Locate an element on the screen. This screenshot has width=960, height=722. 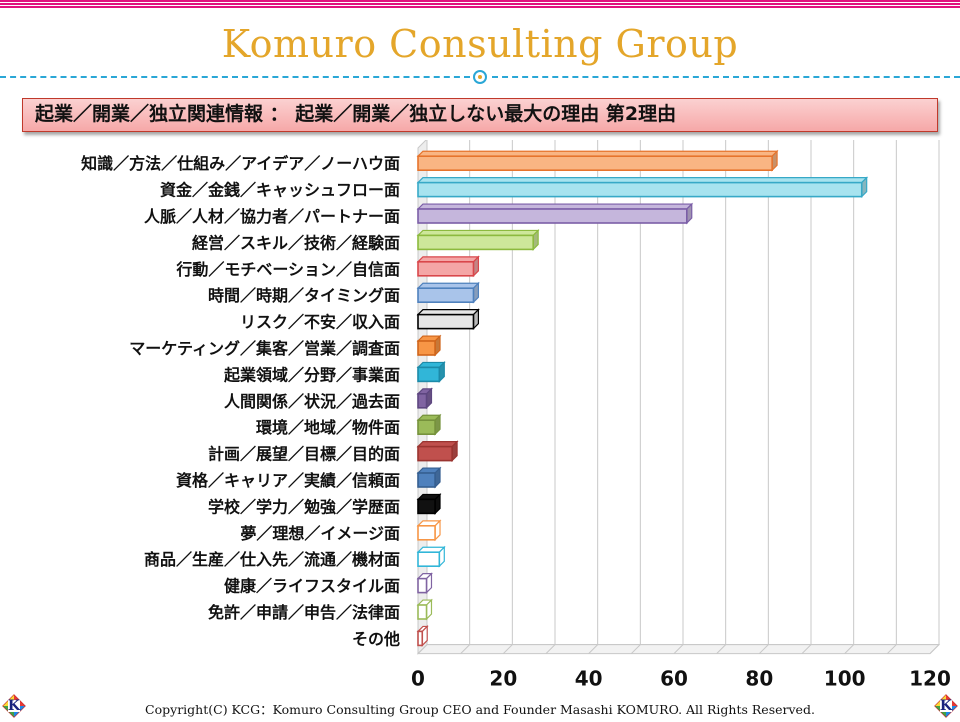
chart-category-label: 起業領域／分野／事業面 is located at coordinates (311, 374).